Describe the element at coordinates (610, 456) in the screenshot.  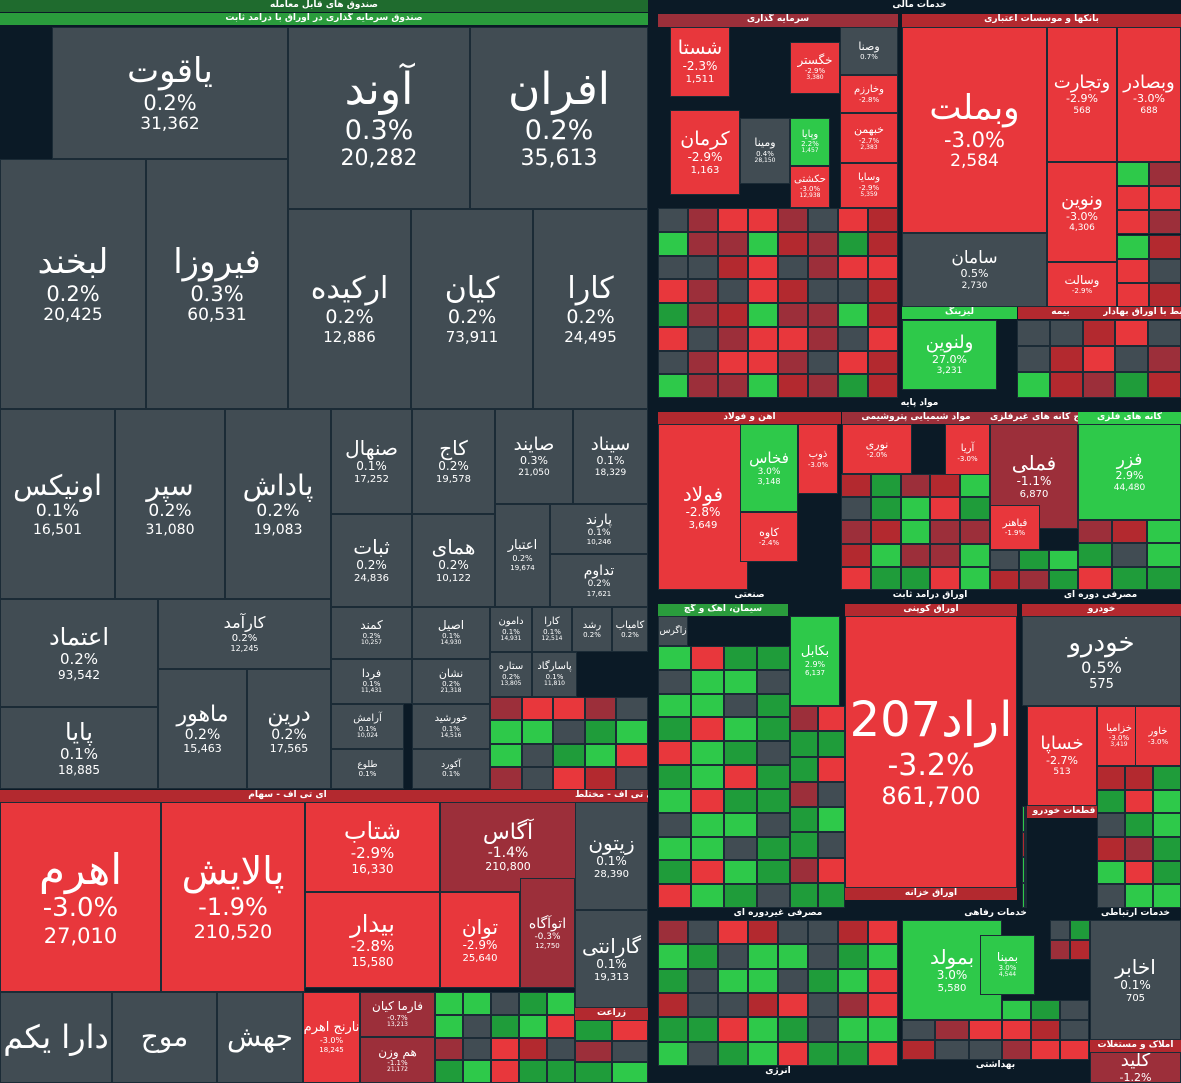
I see `tile-15: سیناد 0.1% 18,329` at that location.